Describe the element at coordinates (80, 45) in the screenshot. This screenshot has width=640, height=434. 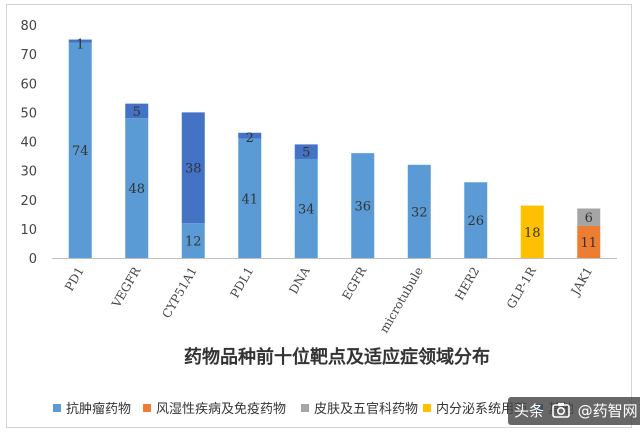
I see `data-label: 1` at that location.